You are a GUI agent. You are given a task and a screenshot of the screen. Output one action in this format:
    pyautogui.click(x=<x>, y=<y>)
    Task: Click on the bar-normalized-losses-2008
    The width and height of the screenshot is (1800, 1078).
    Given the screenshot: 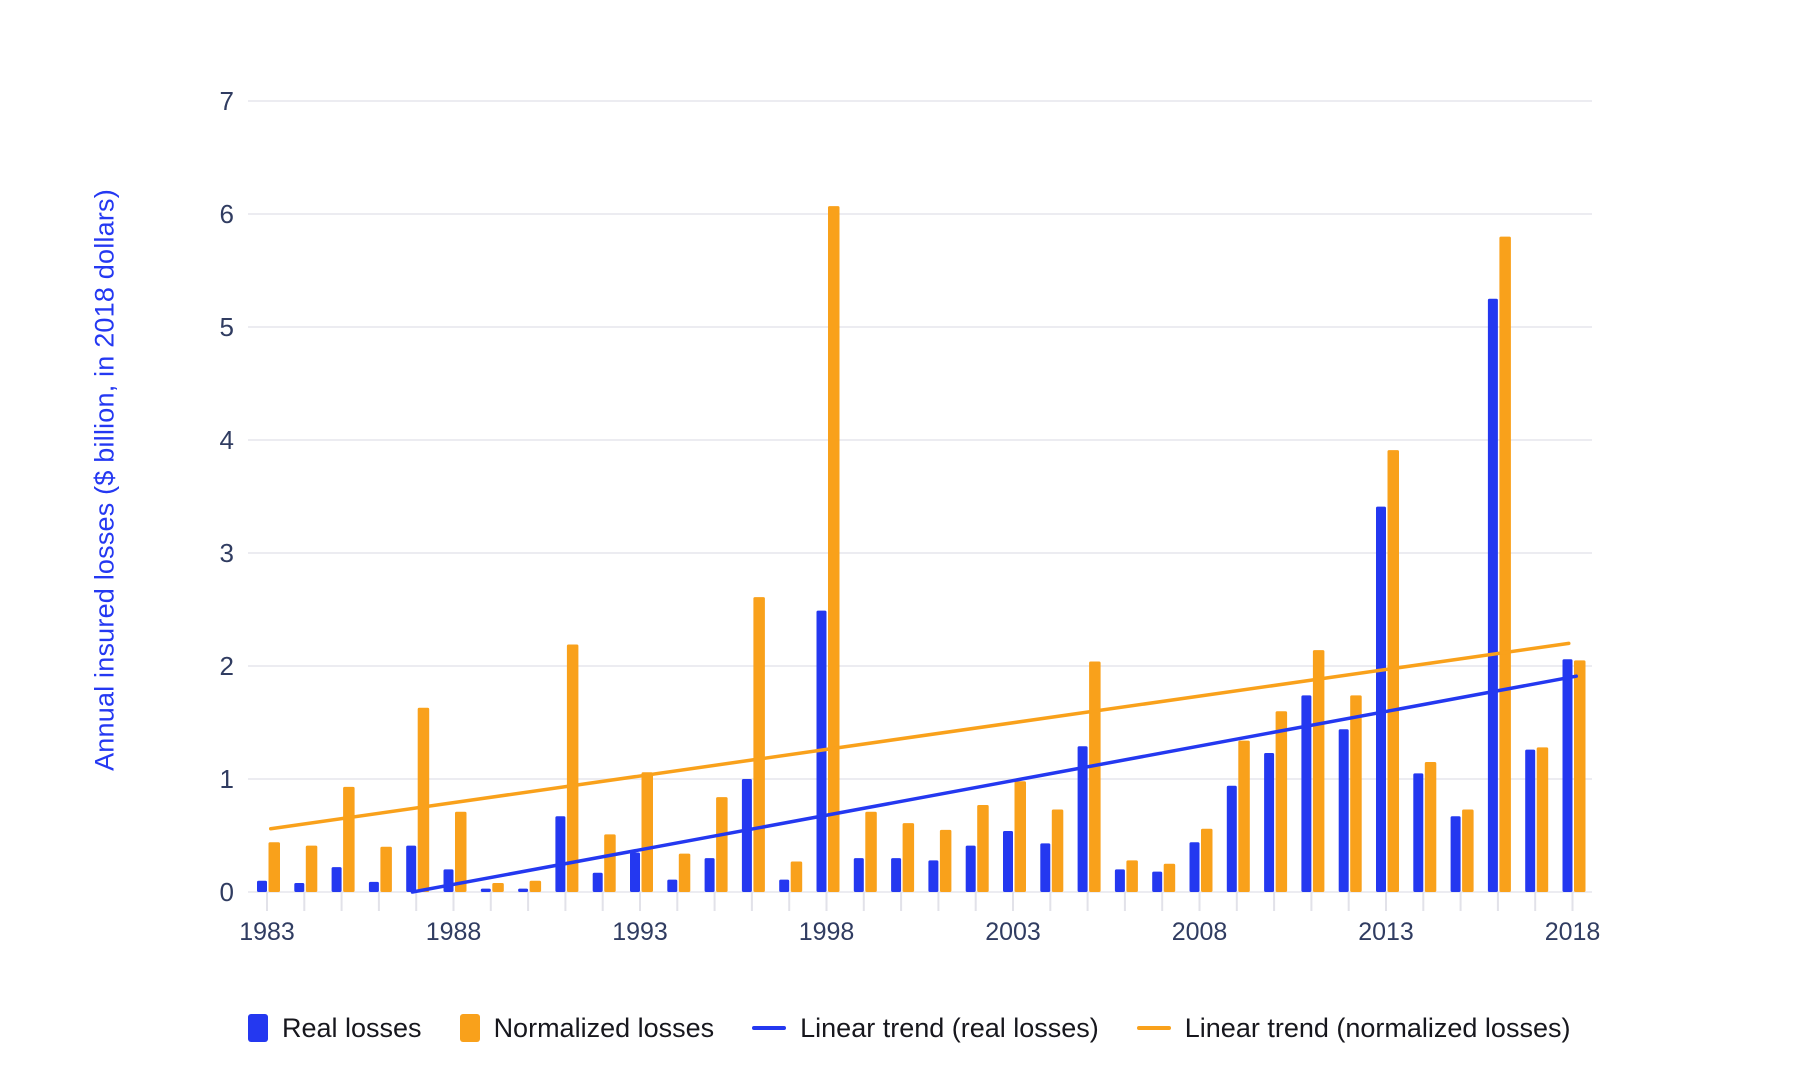 What is the action you would take?
    pyautogui.click(x=1207, y=860)
    